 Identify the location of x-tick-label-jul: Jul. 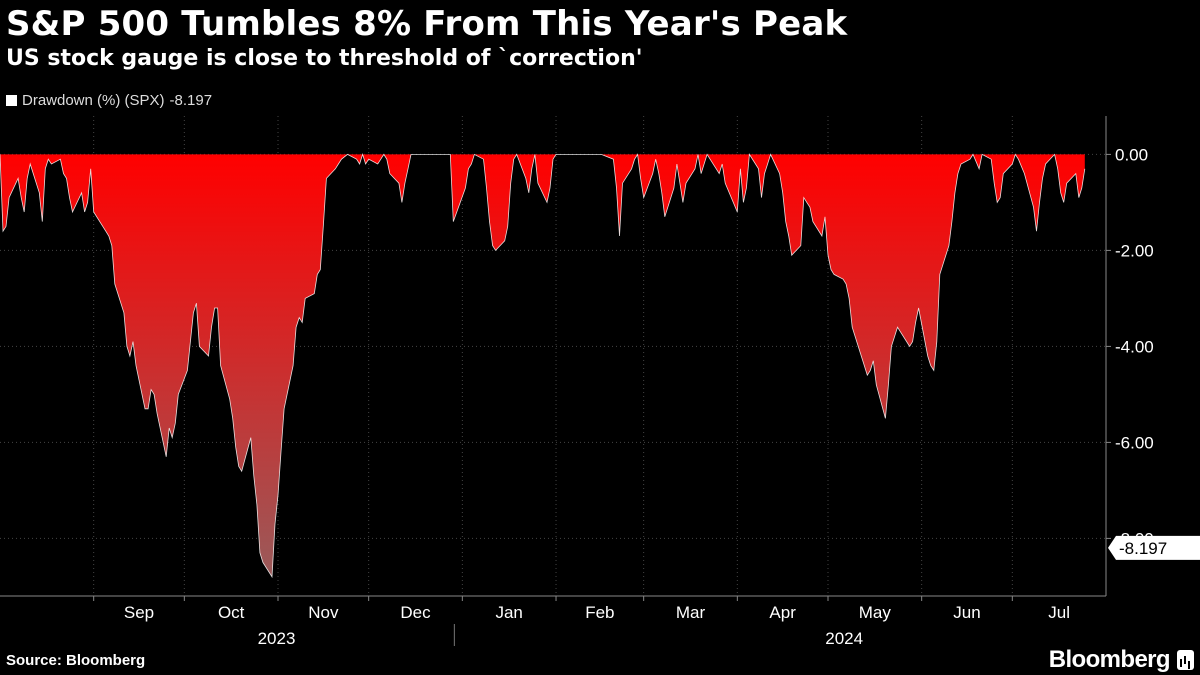
(1059, 612).